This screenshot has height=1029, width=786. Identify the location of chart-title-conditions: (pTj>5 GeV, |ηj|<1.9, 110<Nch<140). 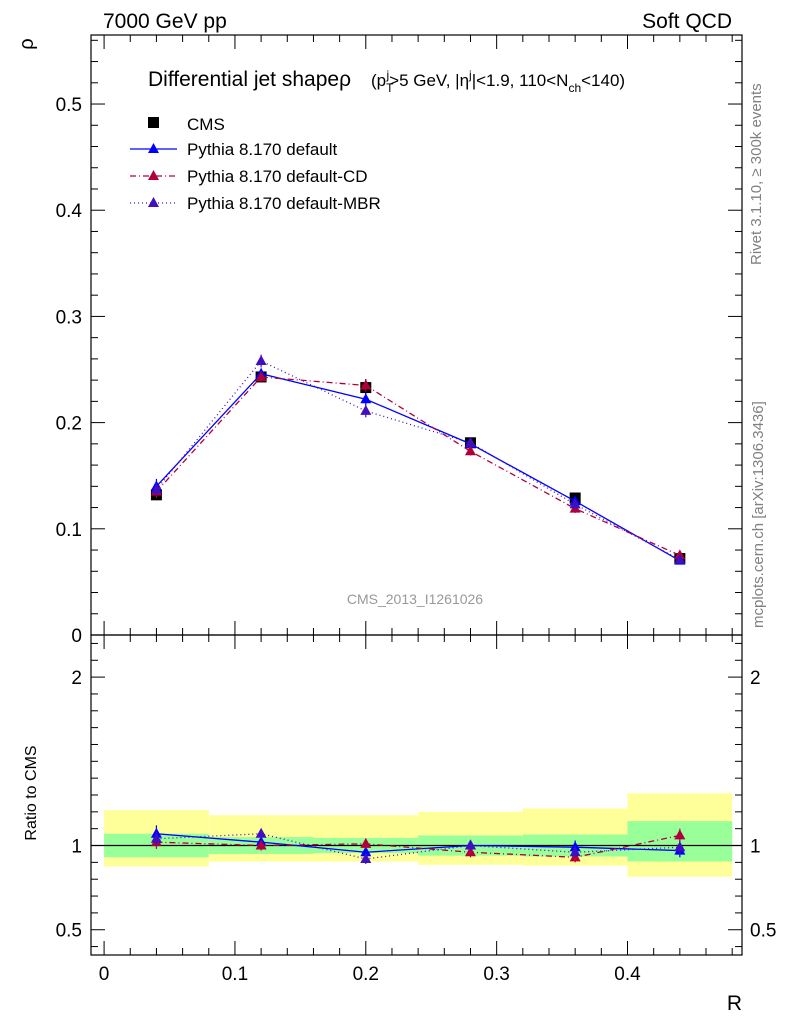
(498, 81).